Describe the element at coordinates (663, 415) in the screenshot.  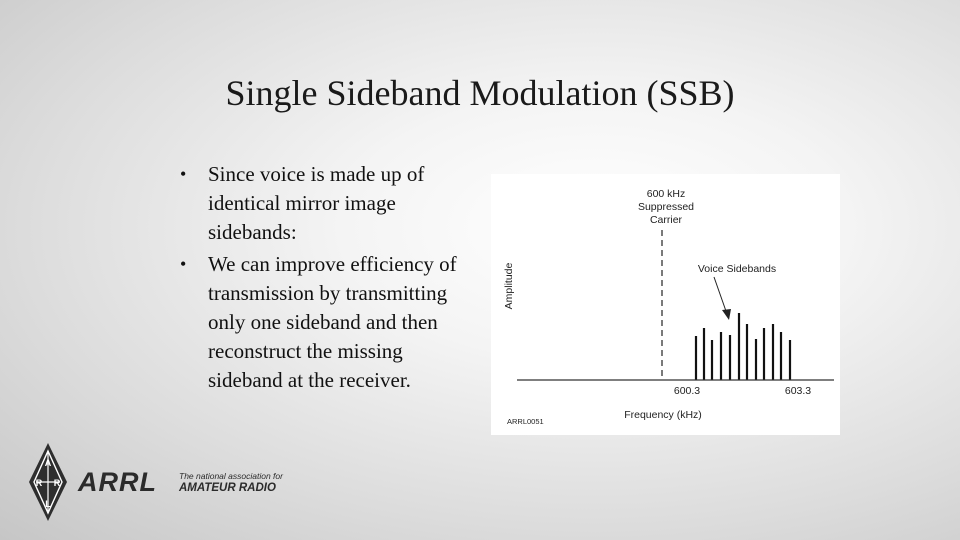
I see `x-axis-label: Frequency (kHz)` at that location.